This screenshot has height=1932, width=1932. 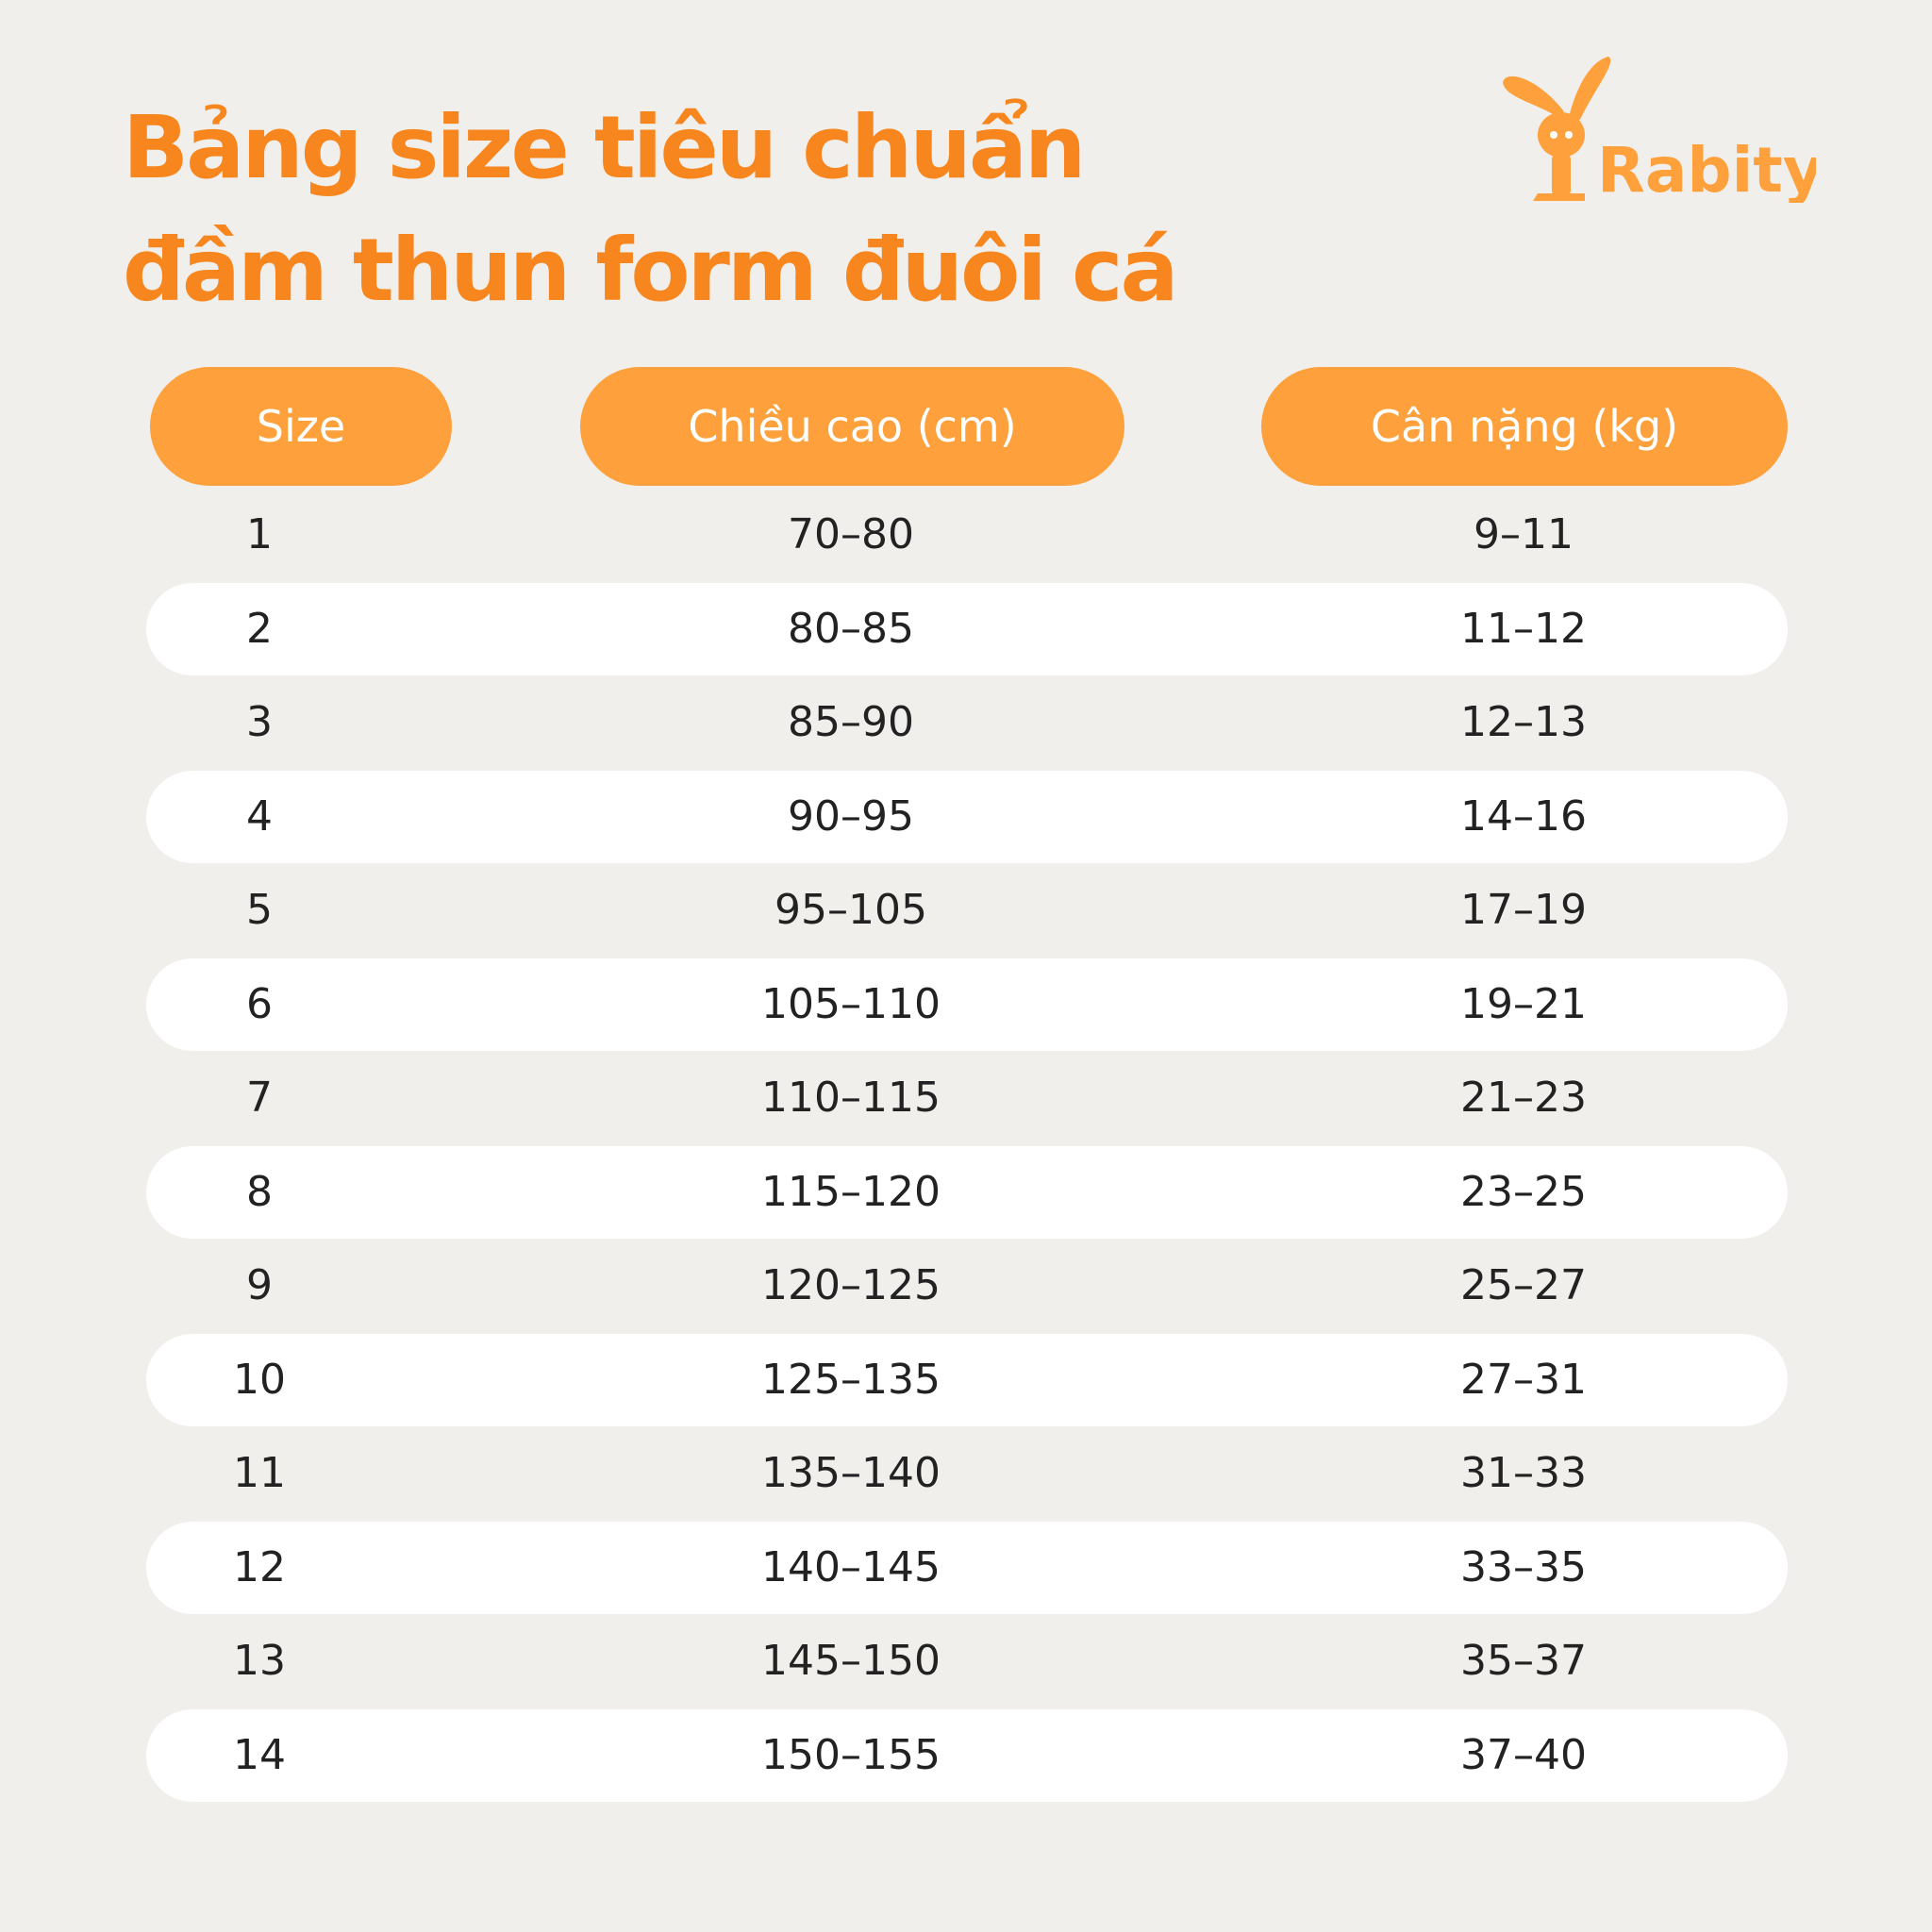 I want to click on header-size: Size, so click(x=301, y=426).